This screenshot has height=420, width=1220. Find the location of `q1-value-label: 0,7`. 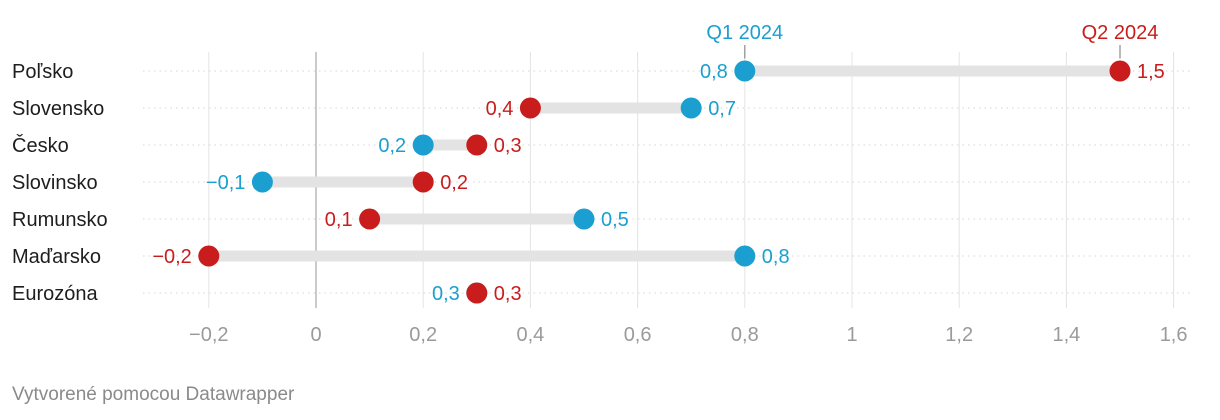

q1-value-label: 0,7 is located at coordinates (722, 109).